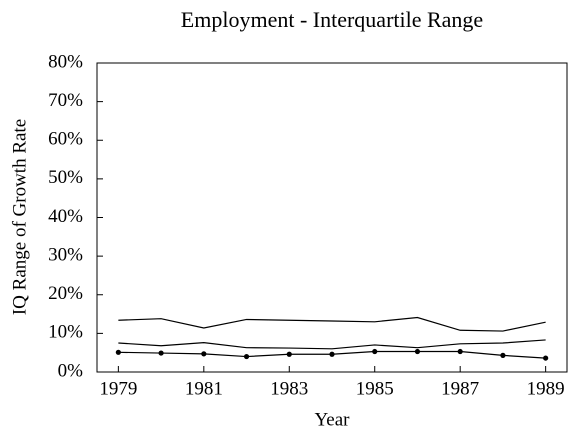 The height and width of the screenshot is (434, 583). What do you see at coordinates (65, 332) in the screenshot?
I see `y-tick-label: 10%` at bounding box center [65, 332].